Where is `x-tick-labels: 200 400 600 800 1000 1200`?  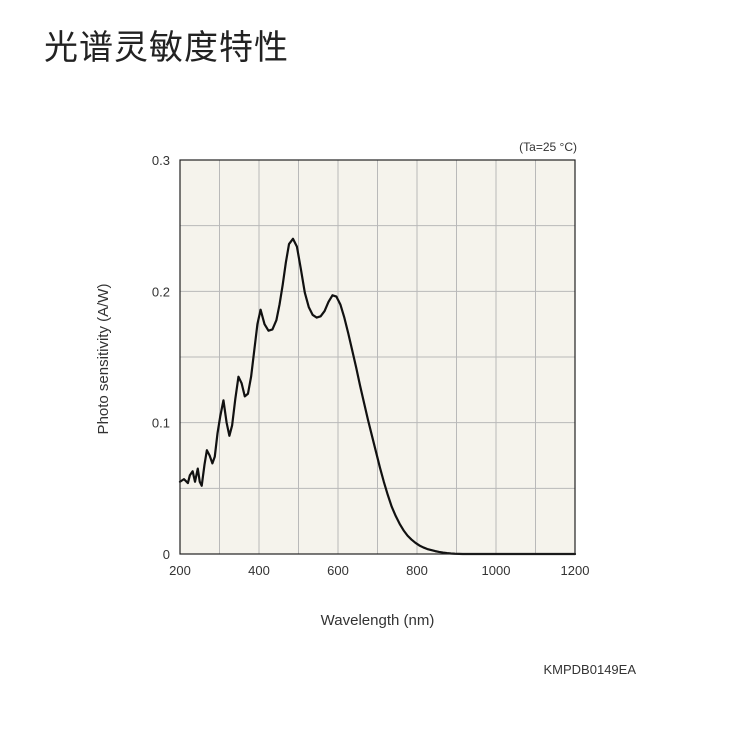 x-tick-labels: 200 400 600 800 1000 1200 is located at coordinates (379, 570).